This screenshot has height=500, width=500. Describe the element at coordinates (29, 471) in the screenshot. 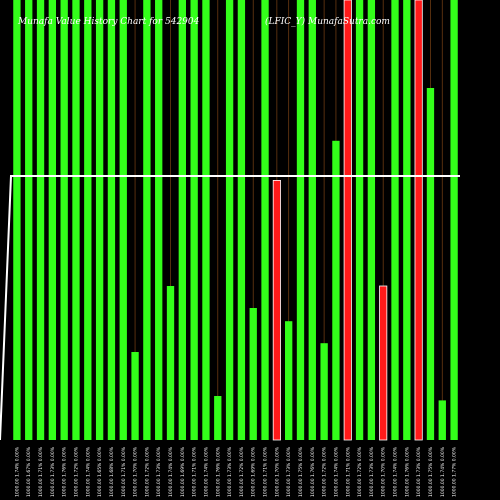

I see `x-tick-label: 1000.00 1.67% 0.00%` at that location.